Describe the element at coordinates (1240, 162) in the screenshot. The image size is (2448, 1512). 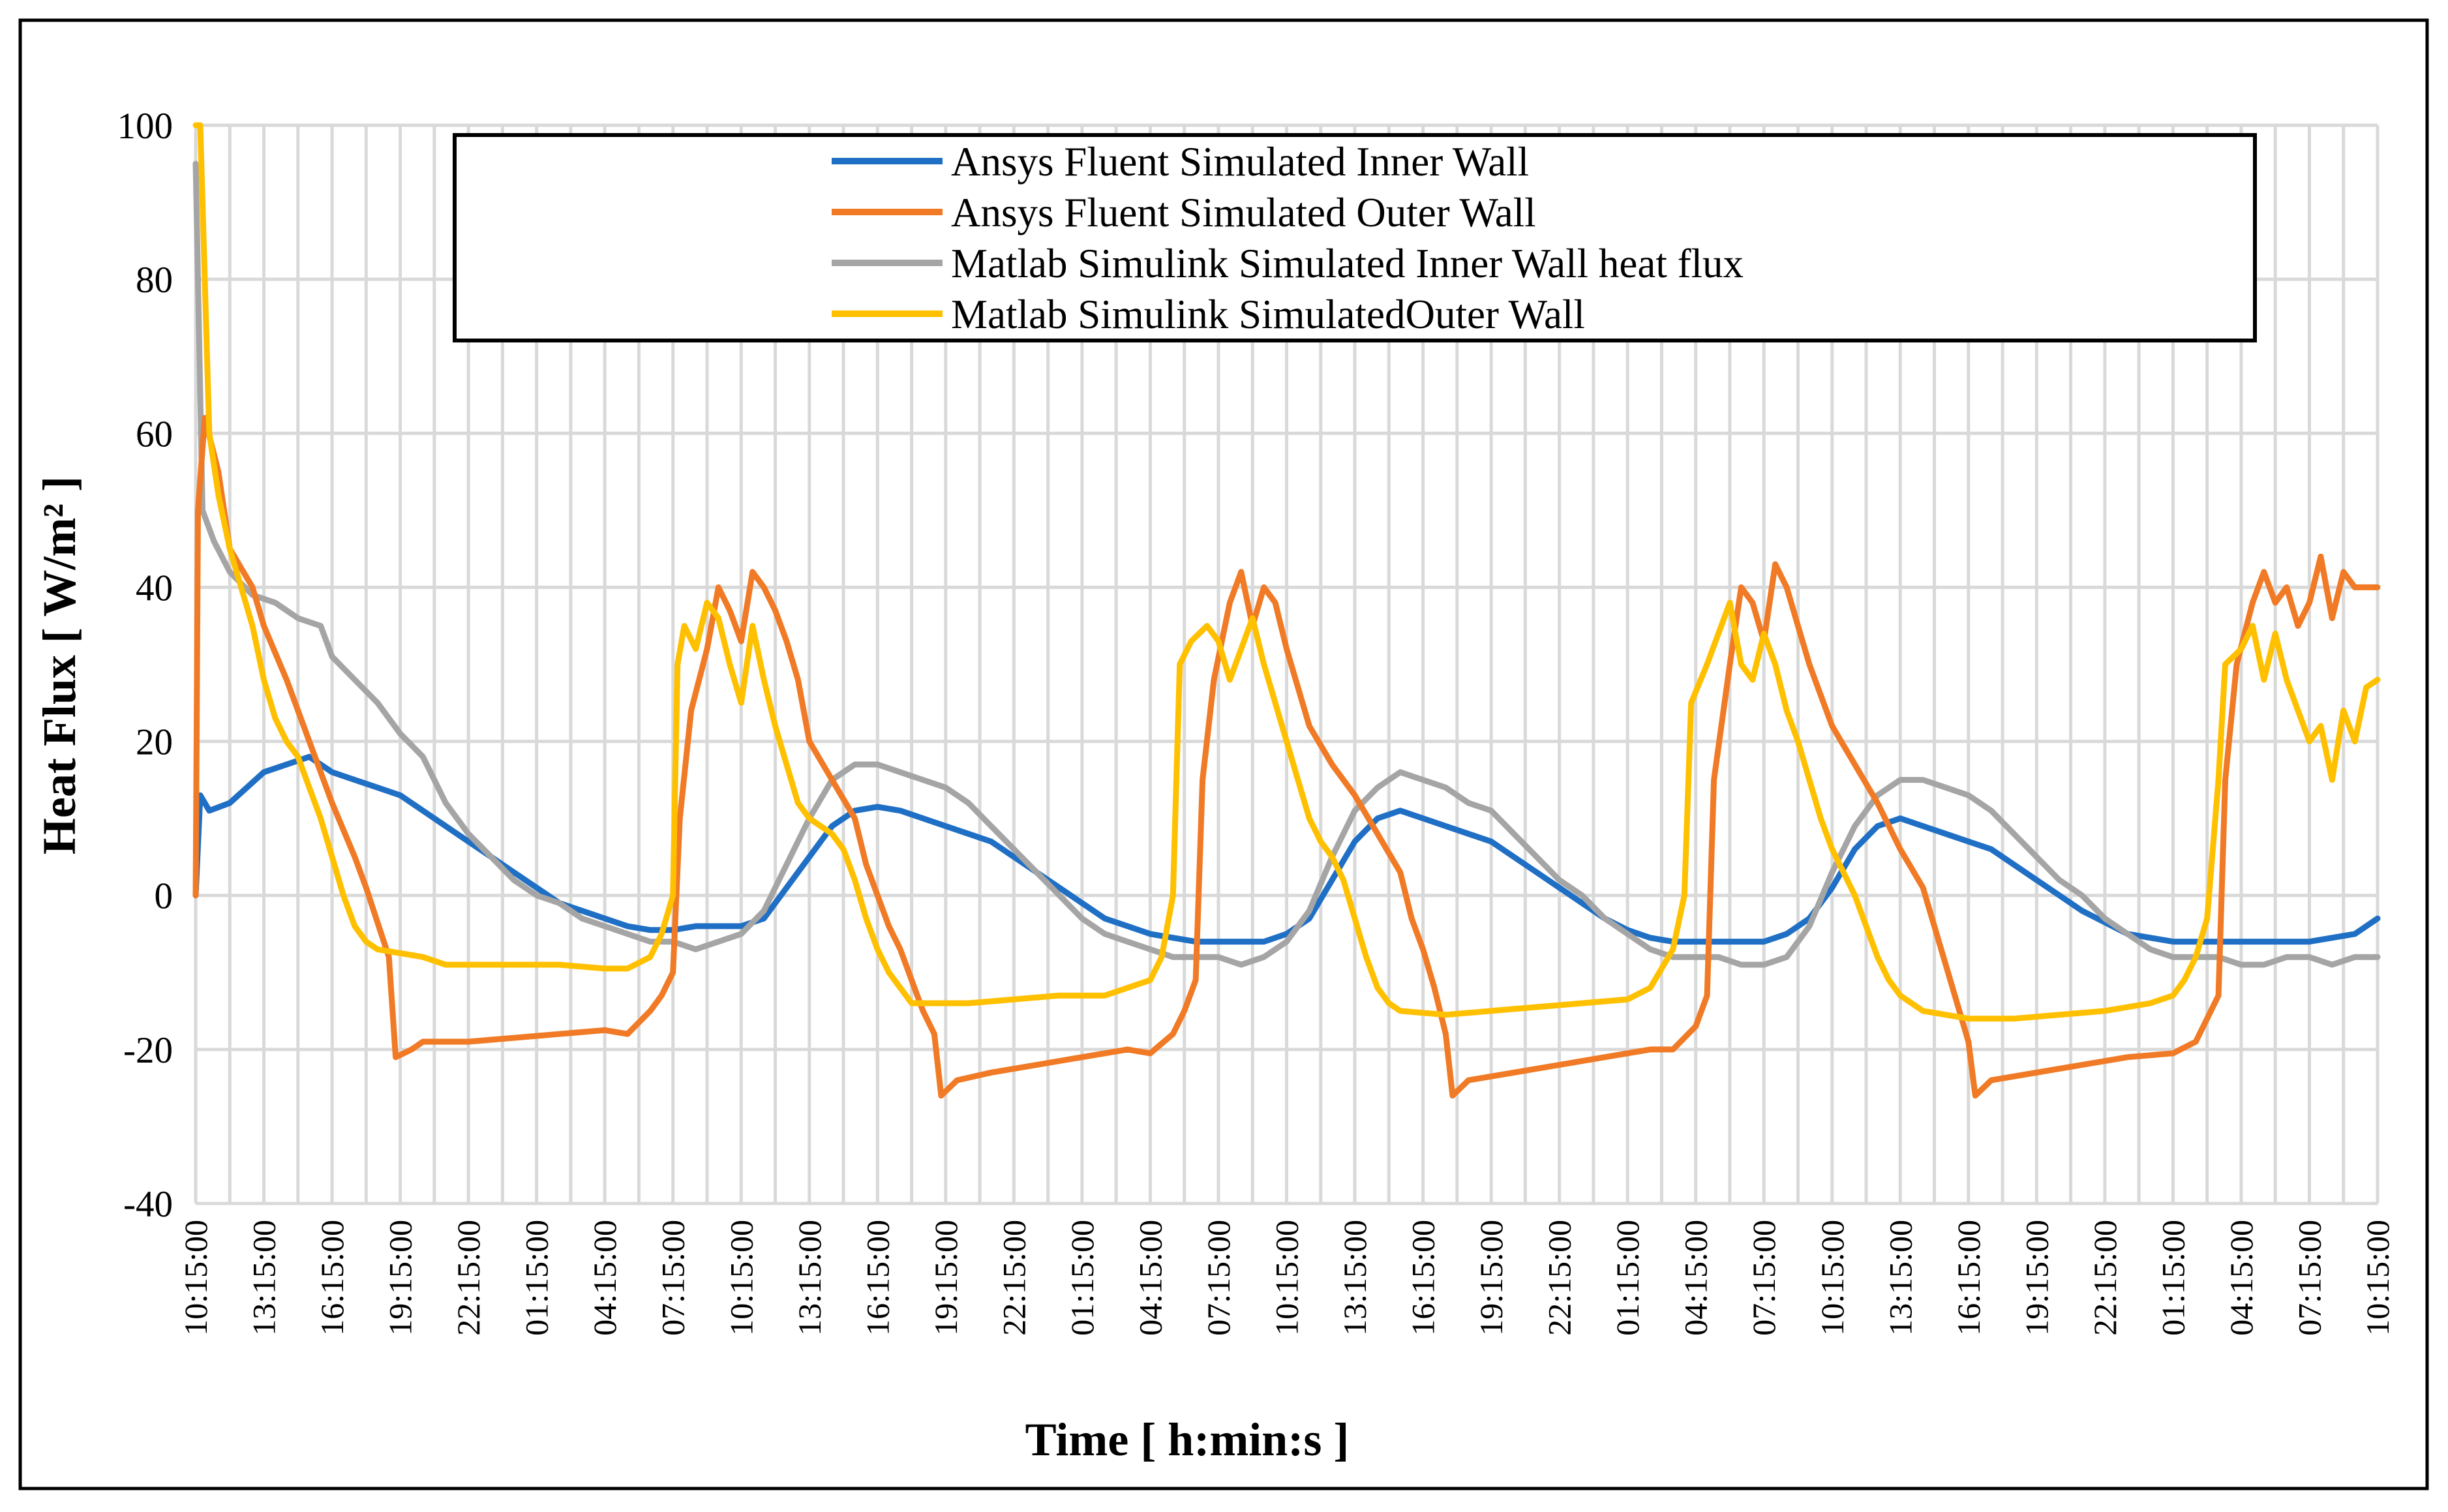
I see `legend-label: Ansys Fluent Simulated Inner Wall` at that location.